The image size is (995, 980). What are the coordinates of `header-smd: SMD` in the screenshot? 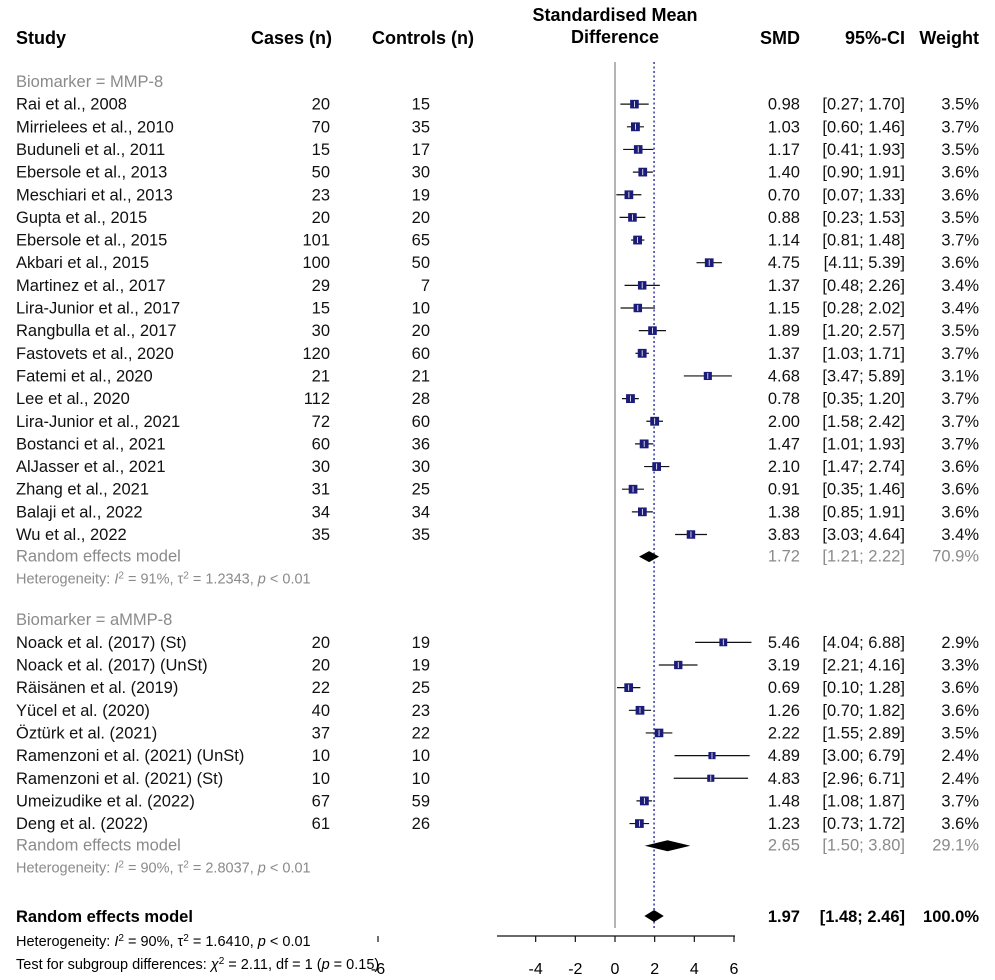 It's located at (780, 38).